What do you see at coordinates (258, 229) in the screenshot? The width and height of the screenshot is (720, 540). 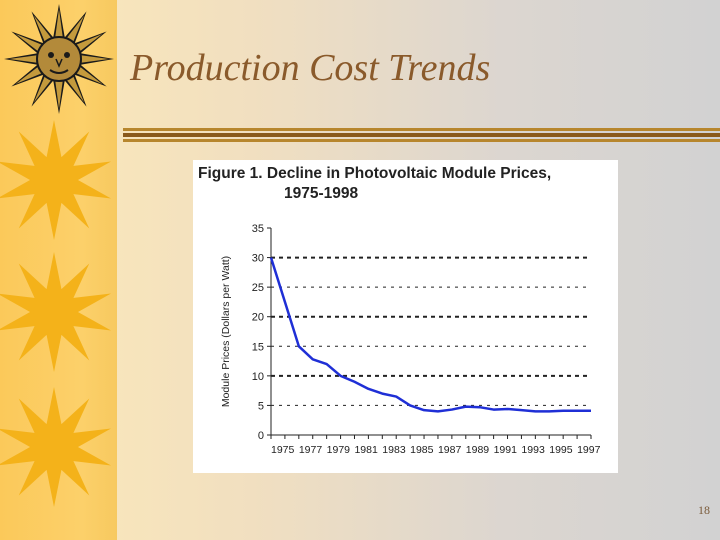 I see `y-tick-label: 35` at bounding box center [258, 229].